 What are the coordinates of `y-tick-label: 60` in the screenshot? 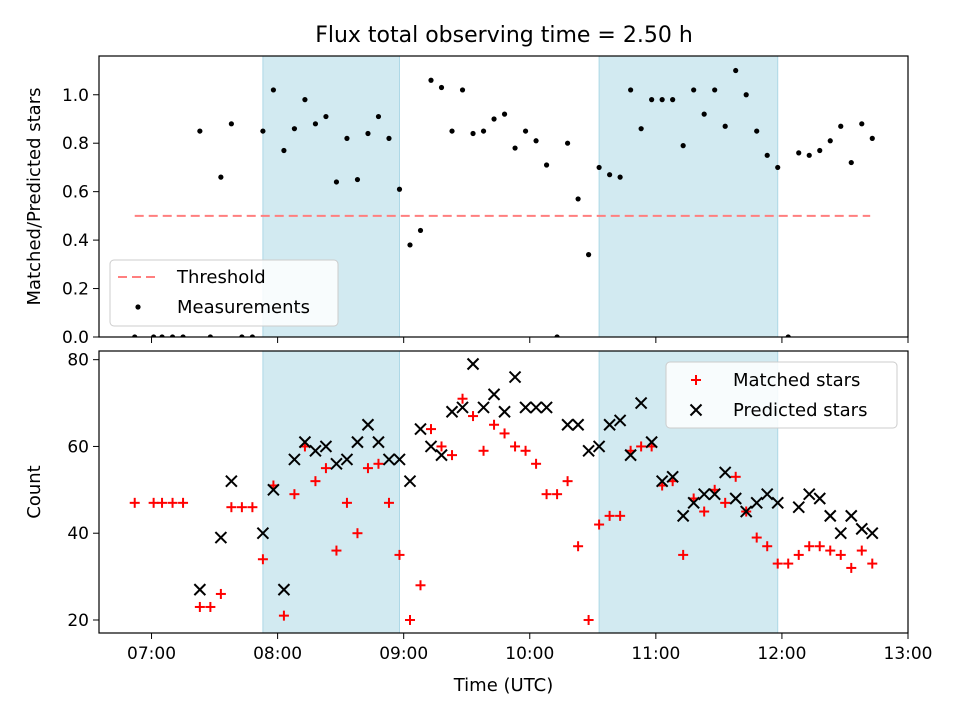 It's located at (78, 447).